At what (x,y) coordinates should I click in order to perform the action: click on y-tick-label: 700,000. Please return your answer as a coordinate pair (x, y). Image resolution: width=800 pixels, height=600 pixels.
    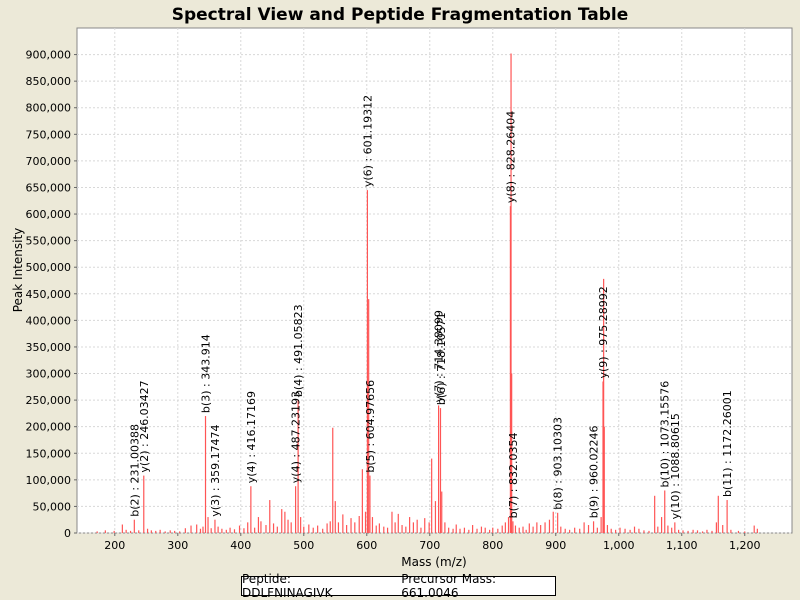
    Looking at the image, I should click on (49, 161).